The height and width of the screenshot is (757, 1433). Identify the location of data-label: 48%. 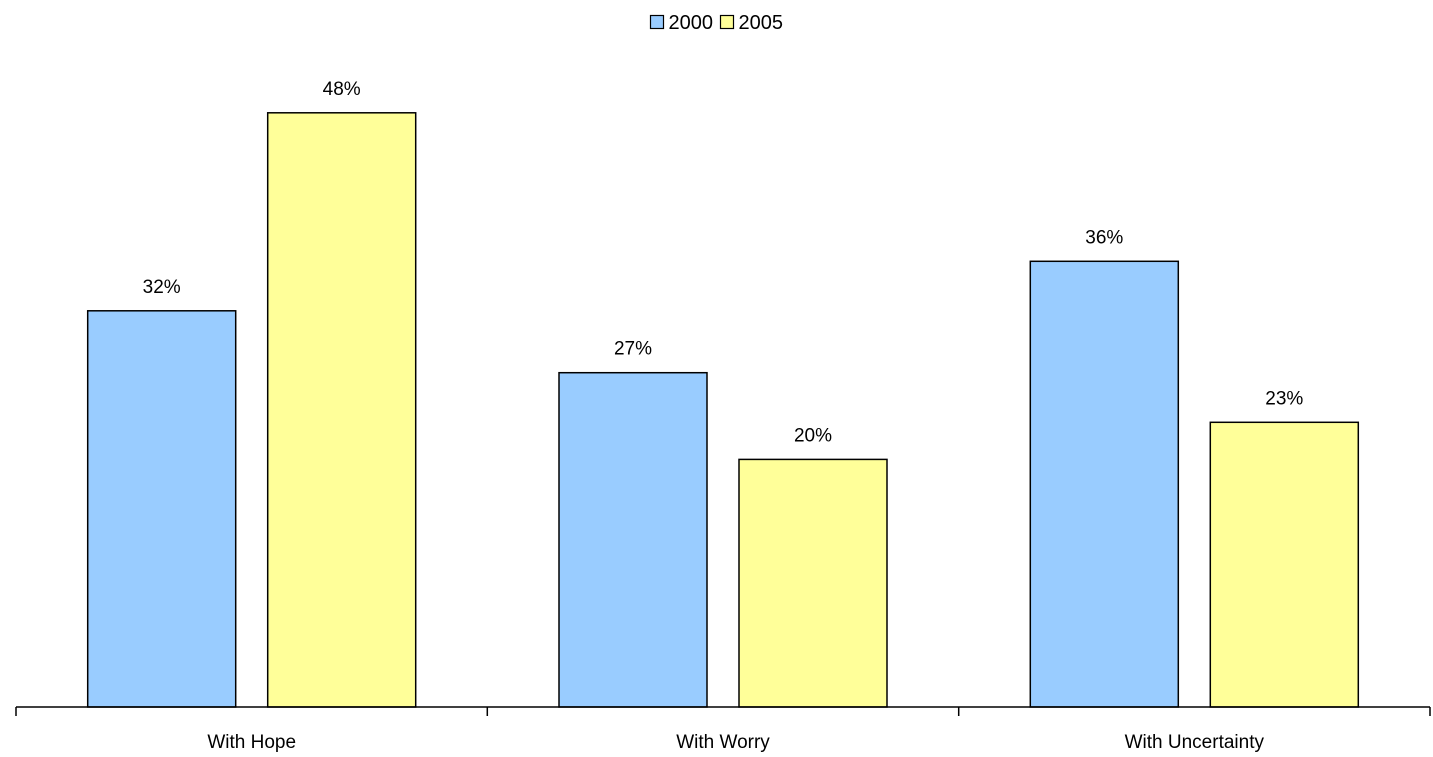
(342, 89).